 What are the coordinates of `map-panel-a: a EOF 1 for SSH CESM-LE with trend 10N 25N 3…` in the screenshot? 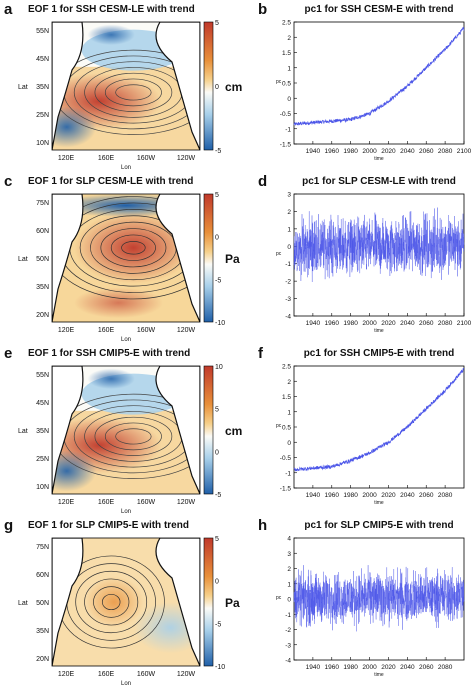 It's located at (123, 86).